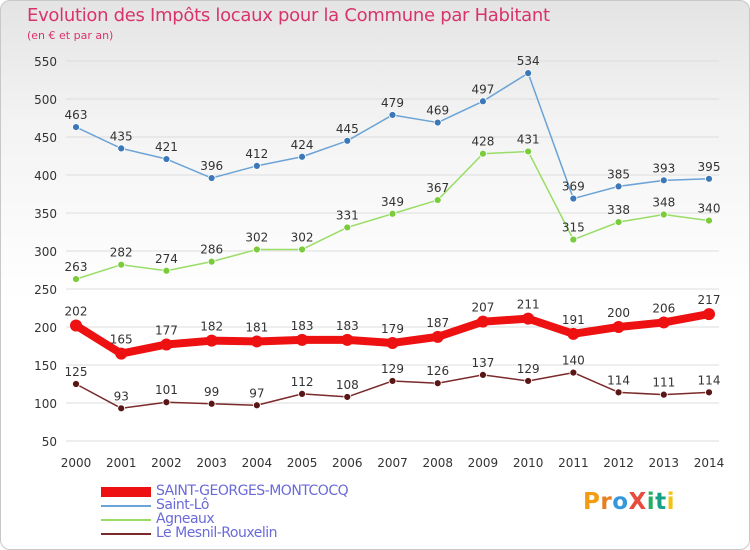 Image resolution: width=750 pixels, height=550 pixels. Describe the element at coordinates (45, 404) in the screenshot. I see `y-tick-label: 100` at that location.